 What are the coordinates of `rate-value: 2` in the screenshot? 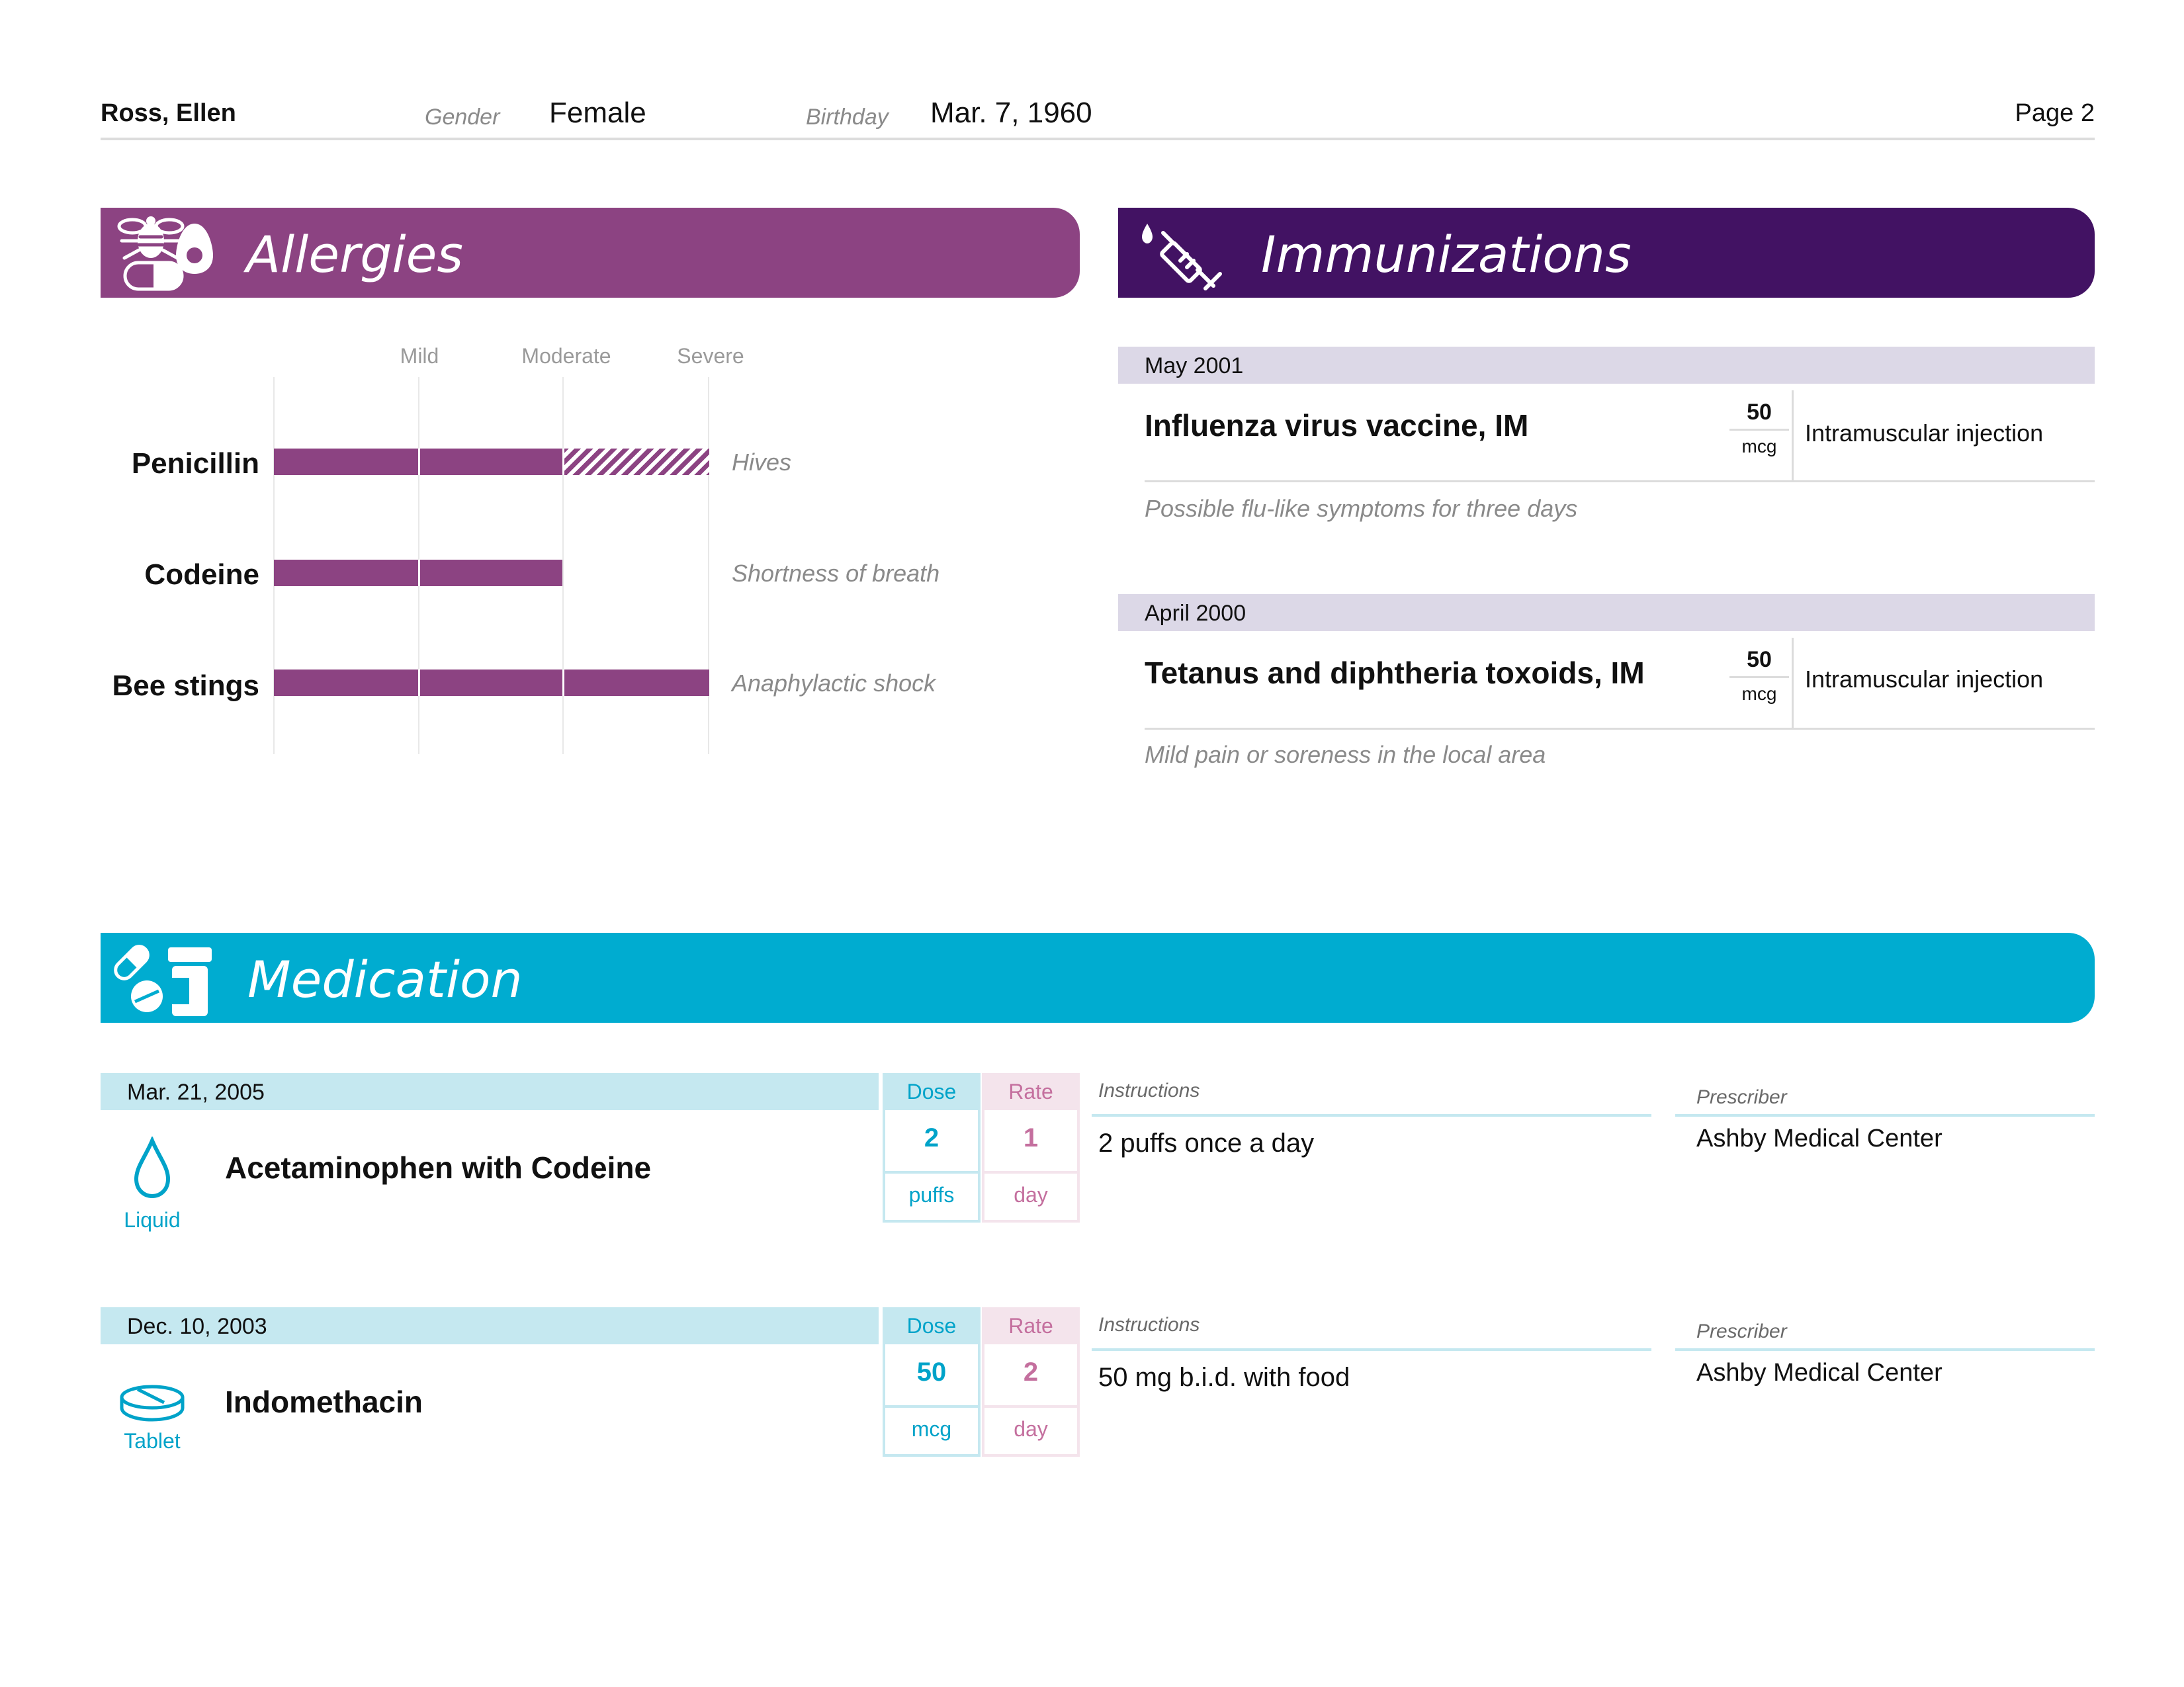 It's located at (1031, 1372).